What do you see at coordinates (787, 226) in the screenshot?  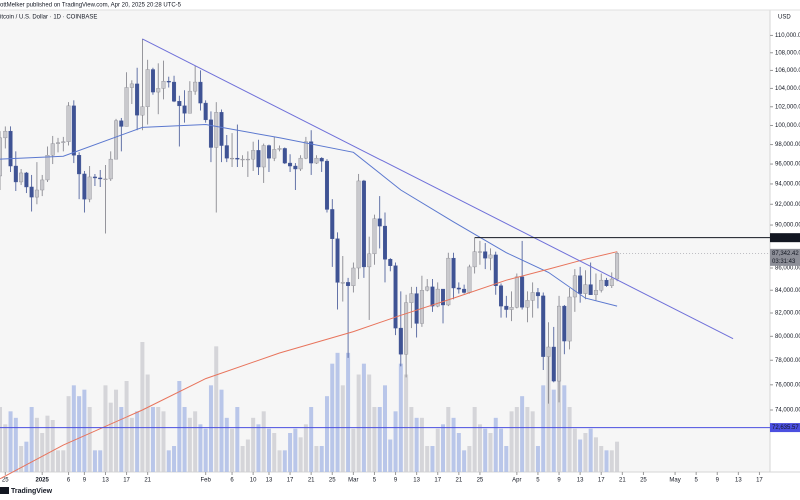 I see `y-tick-label: 90,000.00` at bounding box center [787, 226].